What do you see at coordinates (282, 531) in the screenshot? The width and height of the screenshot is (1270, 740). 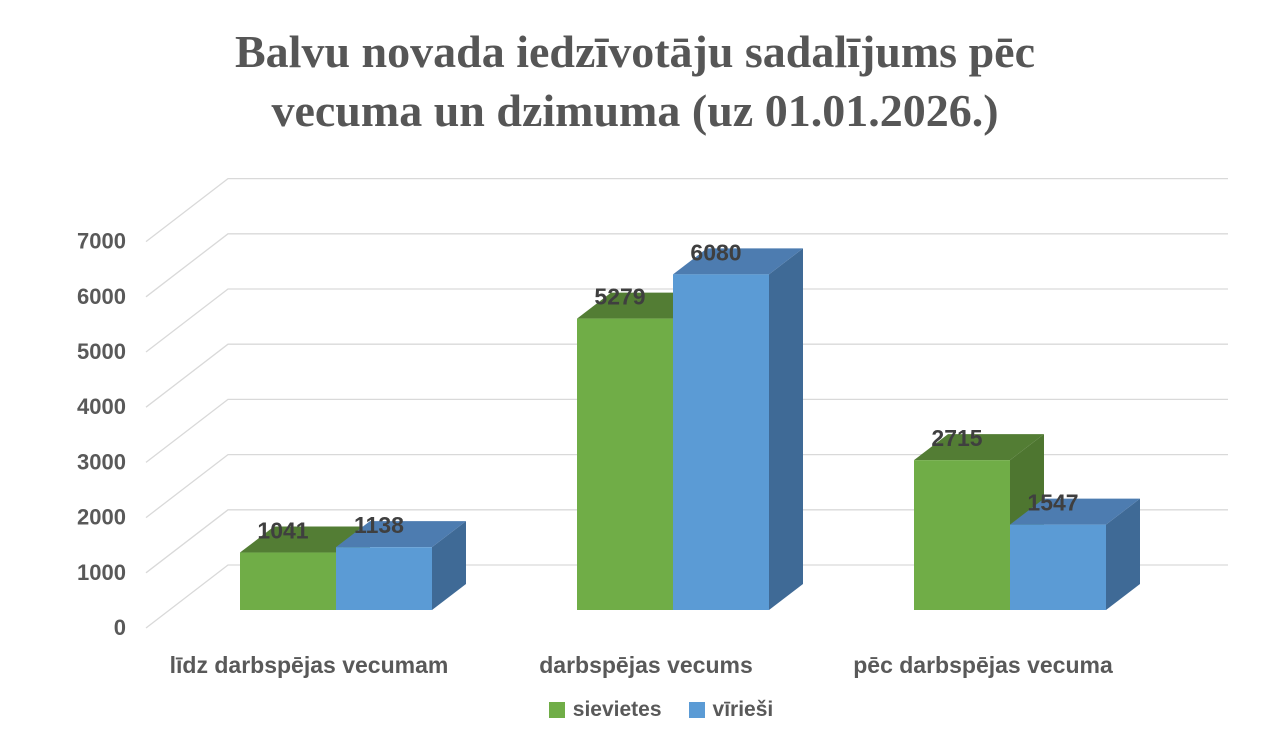 I see `value-label-sievietes-0: 1041` at bounding box center [282, 531].